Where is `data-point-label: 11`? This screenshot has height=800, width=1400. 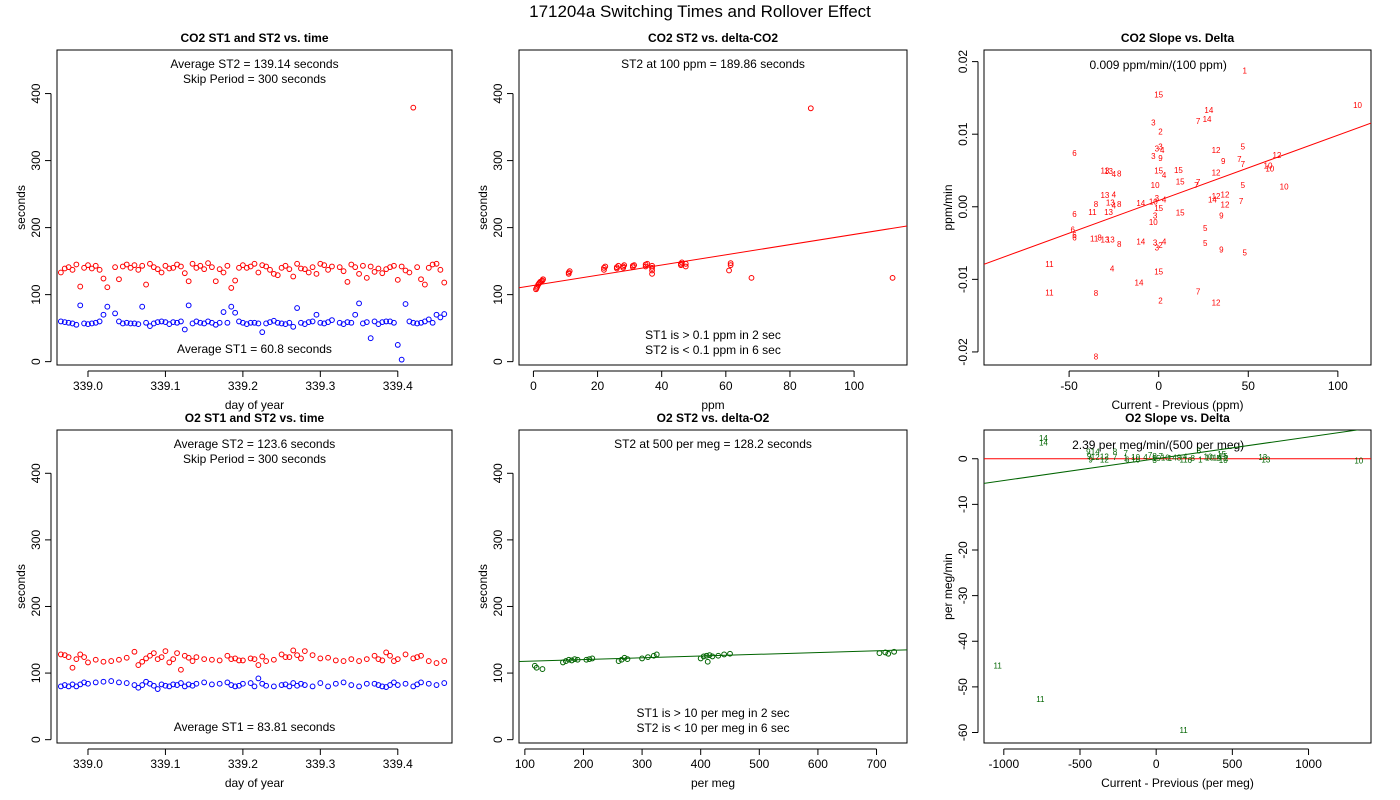 data-point-label: 11 is located at coordinates (1049, 264).